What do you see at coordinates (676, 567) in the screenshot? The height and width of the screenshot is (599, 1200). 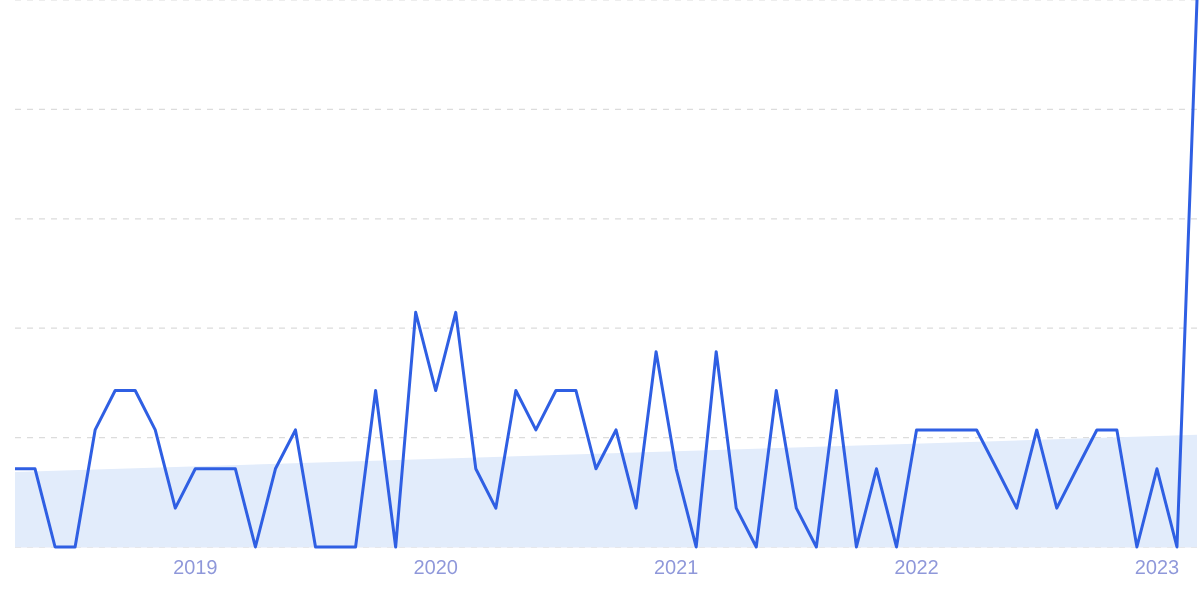 I see `x-tick-label: 2021` at bounding box center [676, 567].